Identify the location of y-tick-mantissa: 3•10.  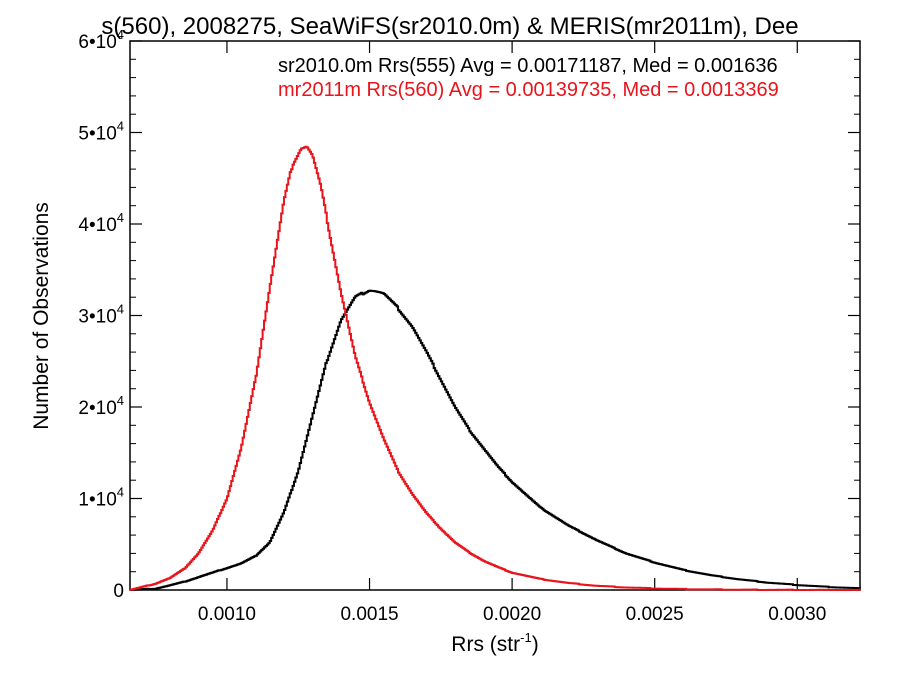
(97, 317).